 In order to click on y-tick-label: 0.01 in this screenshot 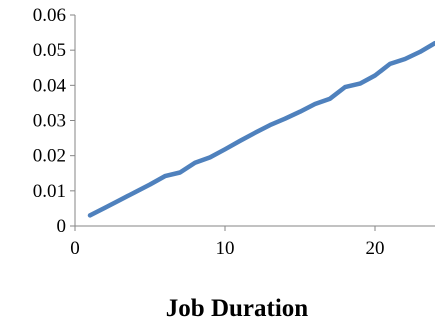, I will do `click(49, 191)`.